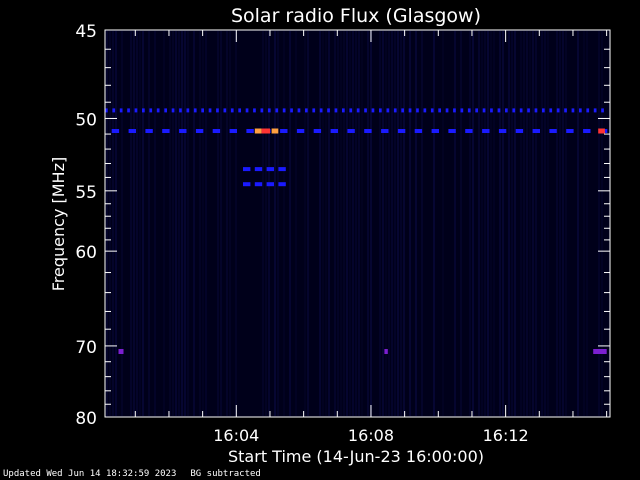 The height and width of the screenshot is (480, 640). Describe the element at coordinates (225, 474) in the screenshot. I see `background-note: BG subtracted` at that location.